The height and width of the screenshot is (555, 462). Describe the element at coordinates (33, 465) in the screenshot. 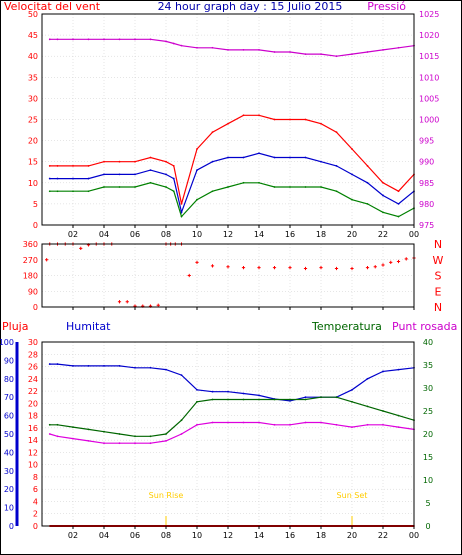

I see `rain-y-tick-label: 10` at that location.